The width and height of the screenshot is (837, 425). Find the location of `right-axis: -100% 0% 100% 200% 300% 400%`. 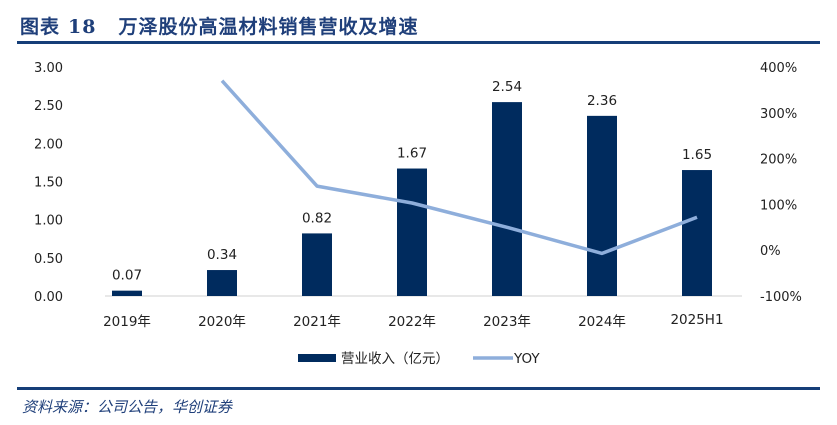

right-axis: -100% 0% 100% 200% 300% 400% is located at coordinates (781, 183).